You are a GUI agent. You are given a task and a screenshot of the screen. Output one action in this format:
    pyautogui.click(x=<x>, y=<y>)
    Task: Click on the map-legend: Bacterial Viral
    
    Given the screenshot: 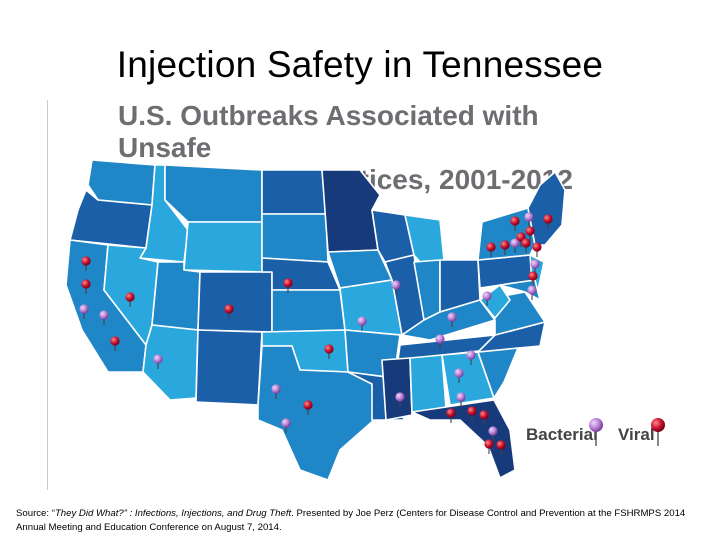 What is the action you would take?
    pyautogui.click(x=595, y=432)
    